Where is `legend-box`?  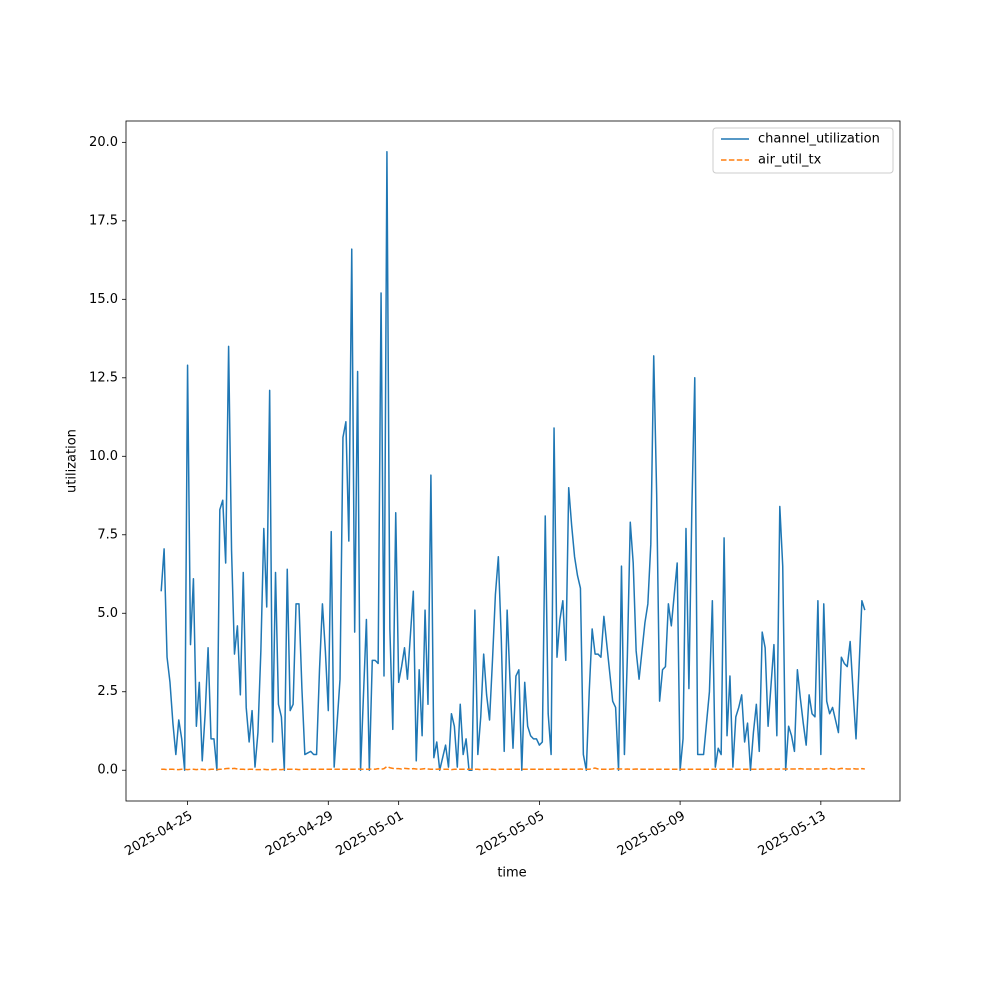
legend-box is located at coordinates (803, 150).